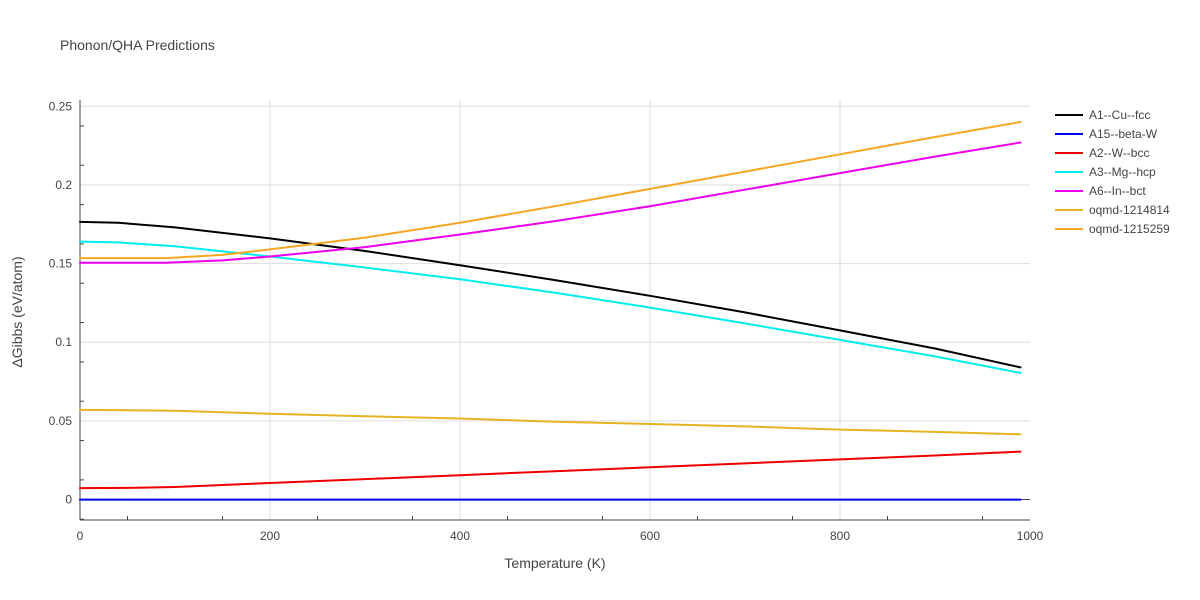 This screenshot has width=1200, height=600. I want to click on x-tick-label: 600, so click(650, 536).